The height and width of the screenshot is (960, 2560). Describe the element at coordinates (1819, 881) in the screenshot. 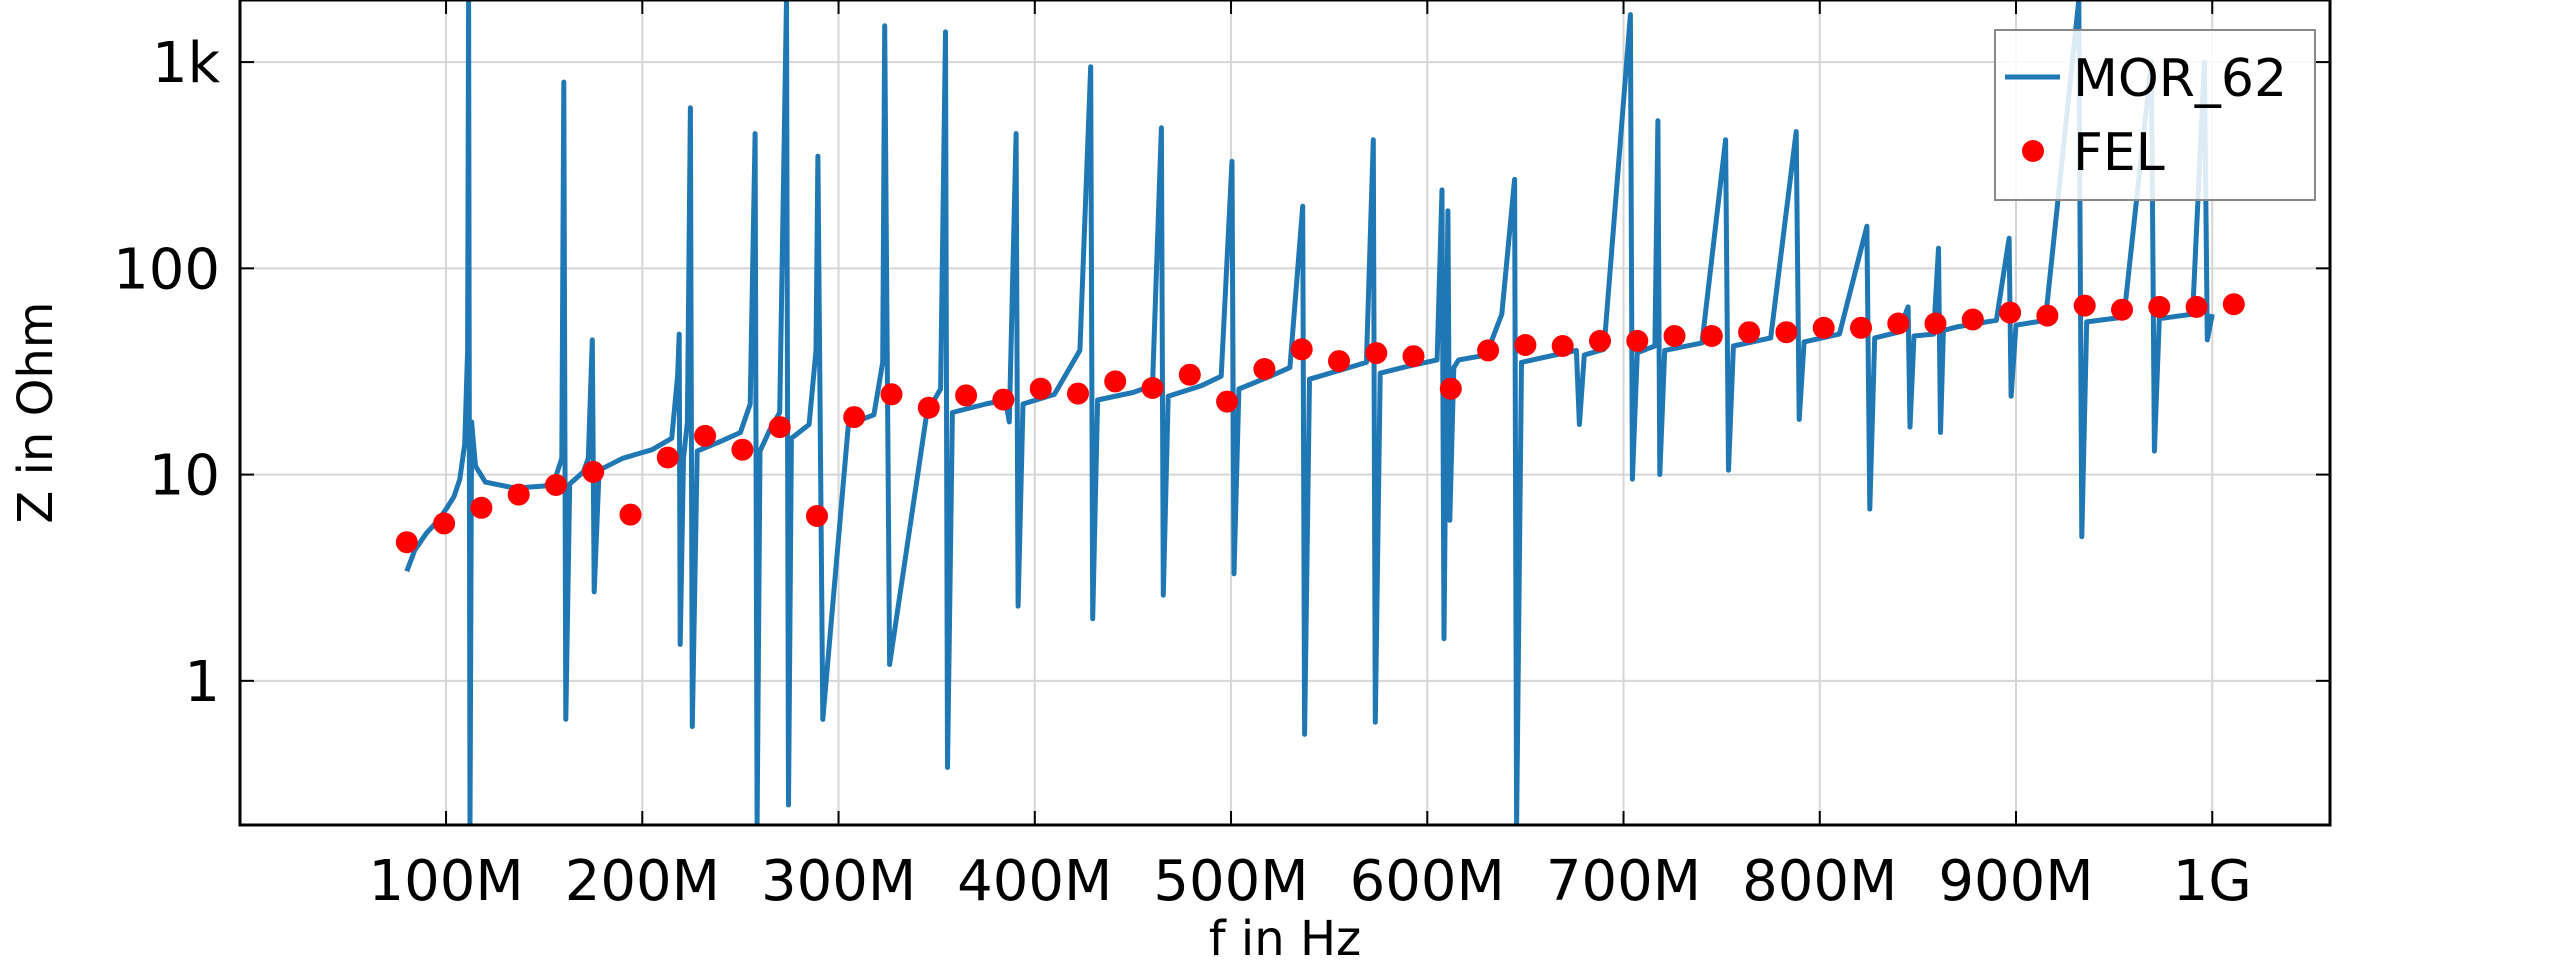

I see `x-tick-label: 800M` at that location.